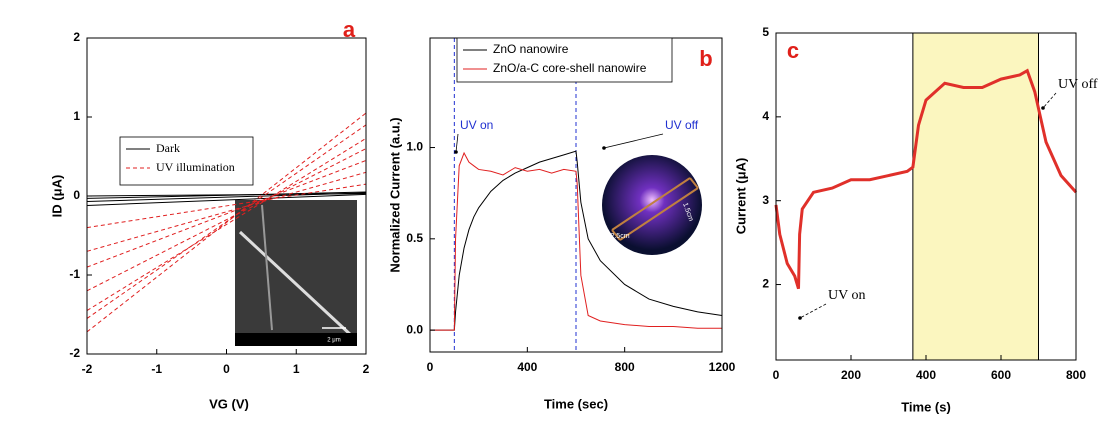 The width and height of the screenshot is (1117, 425). I want to click on x-tick-label: 200, so click(851, 375).